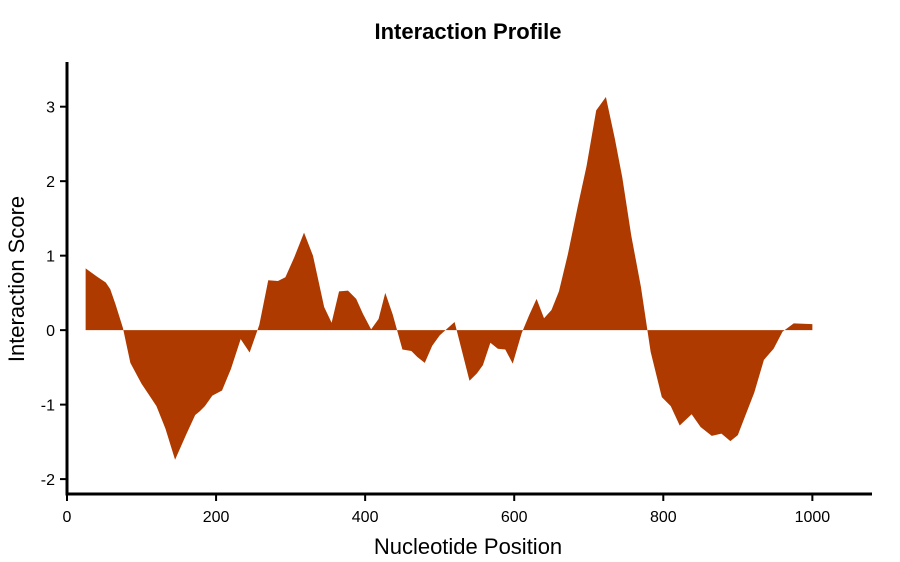 The image size is (900, 562). What do you see at coordinates (663, 517) in the screenshot?
I see `x-tick-label: 800` at bounding box center [663, 517].